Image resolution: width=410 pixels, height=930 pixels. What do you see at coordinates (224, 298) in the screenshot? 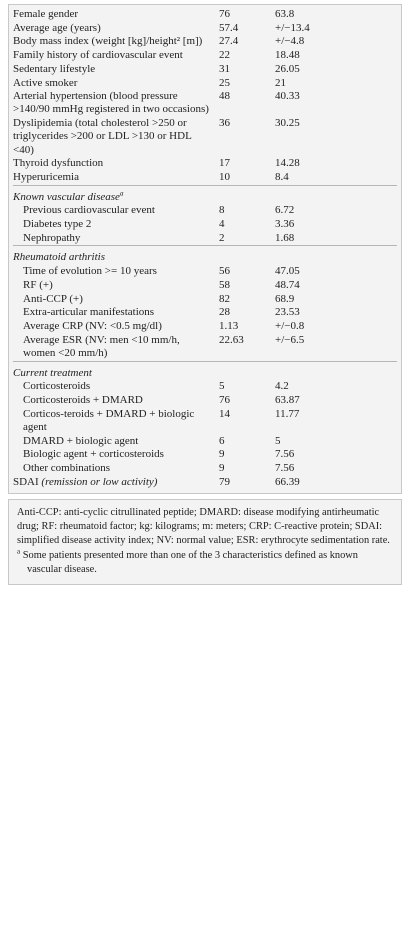
I see `row-count: 82` at bounding box center [224, 298].